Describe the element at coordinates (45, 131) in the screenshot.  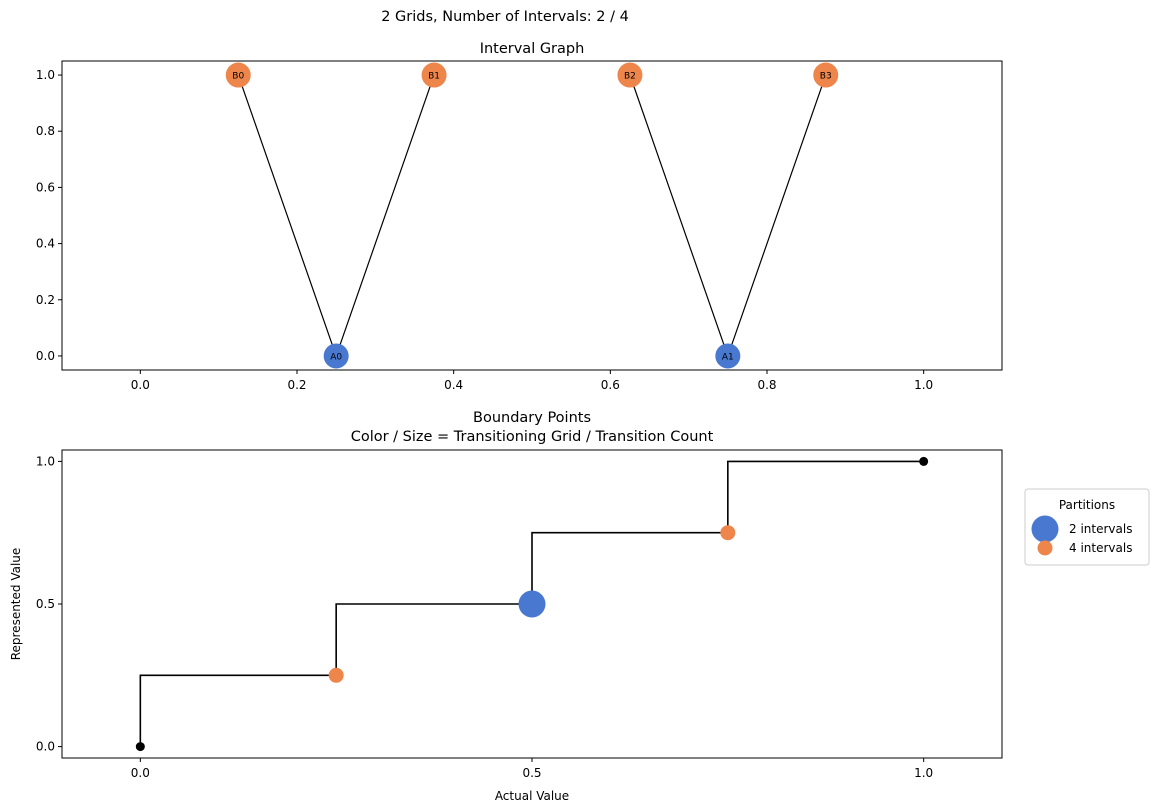
I see `interval-graph-y-tick-label: 0.8` at that location.